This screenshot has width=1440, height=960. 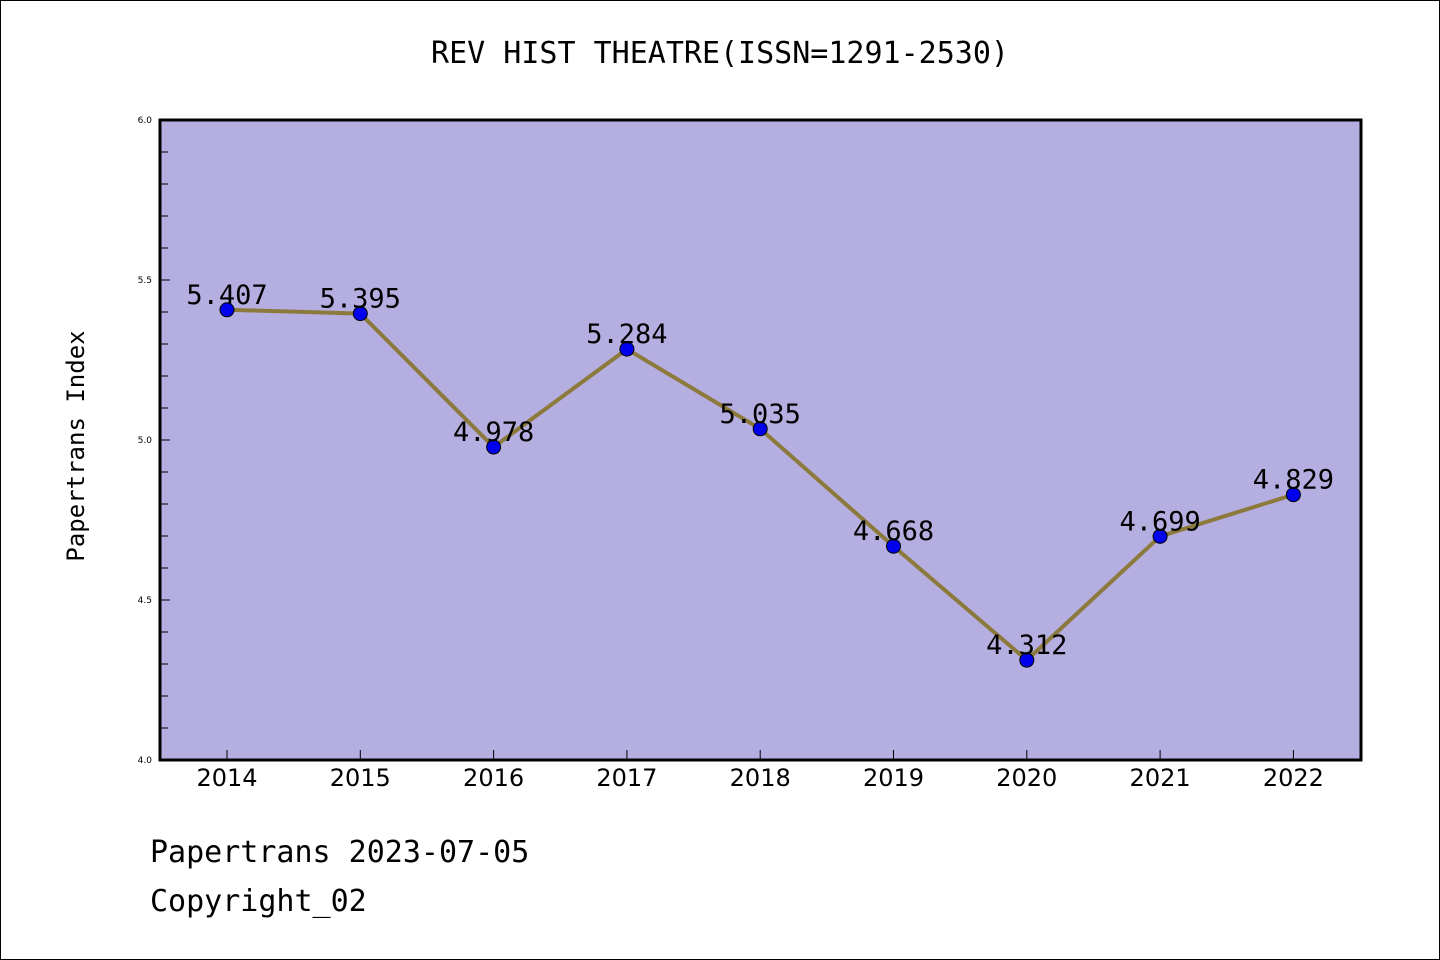 I want to click on data-label: 5.284, so click(x=626, y=334).